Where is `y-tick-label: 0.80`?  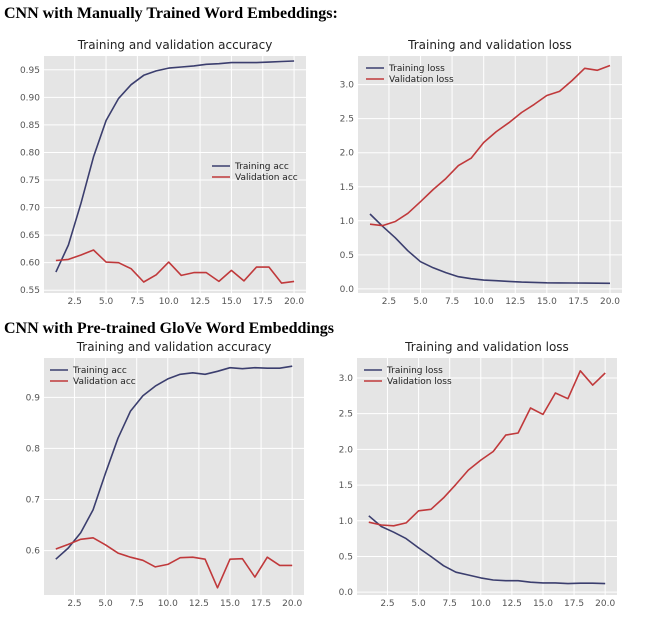
y-tick-label: 0.80 is located at coordinates (30, 153).